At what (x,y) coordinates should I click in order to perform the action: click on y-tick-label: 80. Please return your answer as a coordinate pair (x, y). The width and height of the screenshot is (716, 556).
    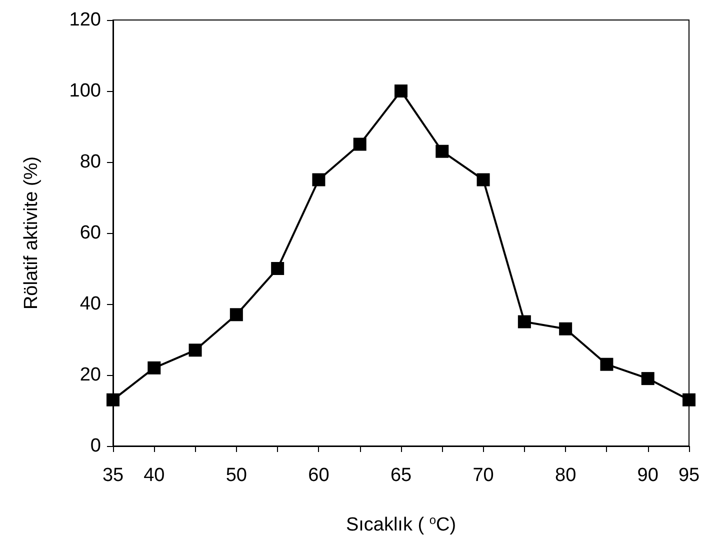
    Looking at the image, I should click on (90, 162).